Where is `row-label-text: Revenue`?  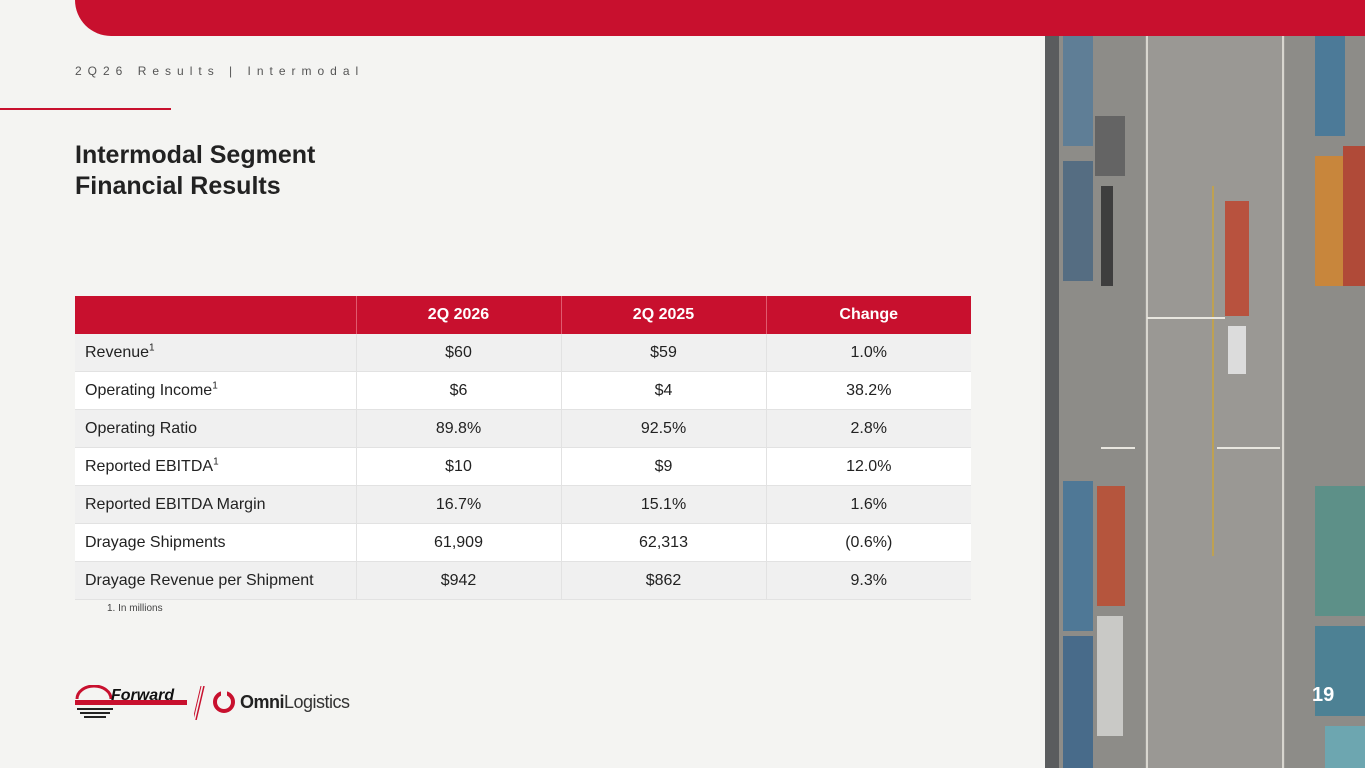 row-label-text: Revenue is located at coordinates (117, 352).